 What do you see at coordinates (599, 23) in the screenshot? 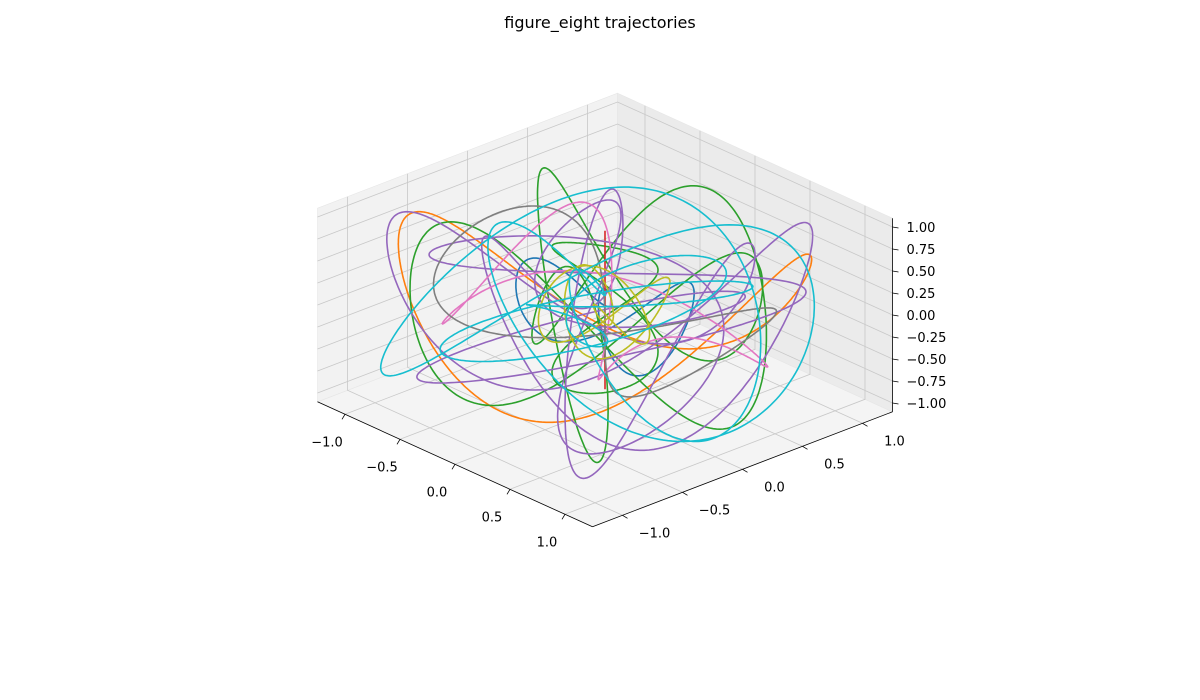
I see `chart-title: figure_eight trajectories` at bounding box center [599, 23].